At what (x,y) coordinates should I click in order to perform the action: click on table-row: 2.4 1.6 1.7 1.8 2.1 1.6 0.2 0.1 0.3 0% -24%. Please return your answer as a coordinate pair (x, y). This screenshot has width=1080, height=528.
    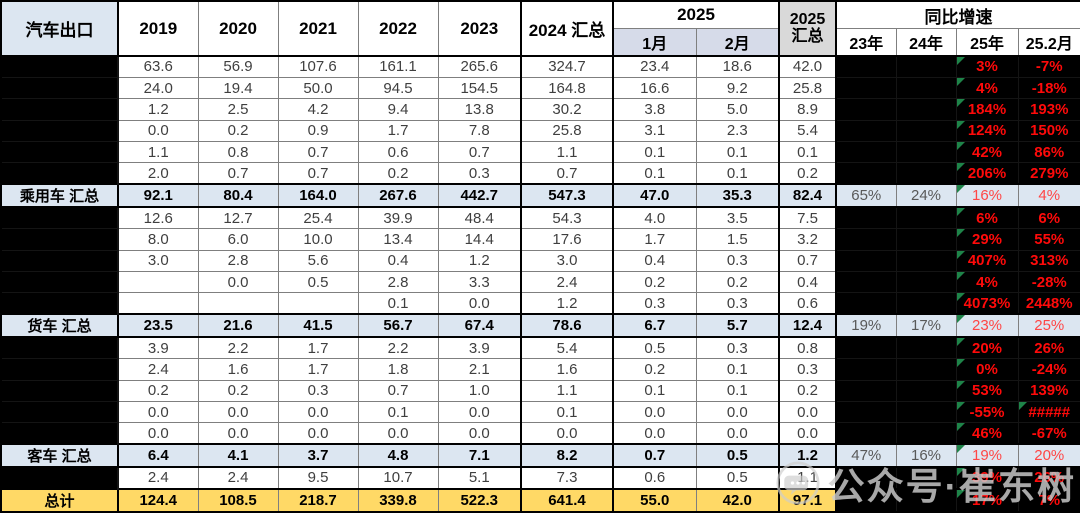
    Looking at the image, I should click on (540, 369).